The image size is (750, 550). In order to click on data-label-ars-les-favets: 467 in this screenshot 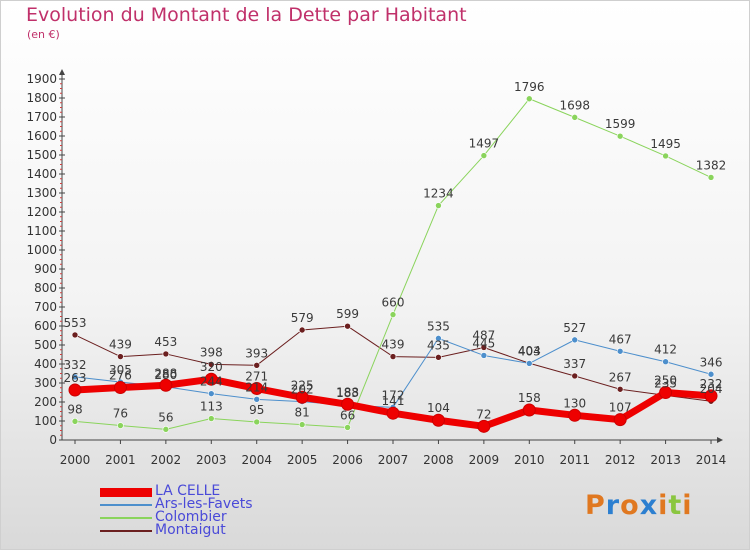, I will do `click(620, 339)`.